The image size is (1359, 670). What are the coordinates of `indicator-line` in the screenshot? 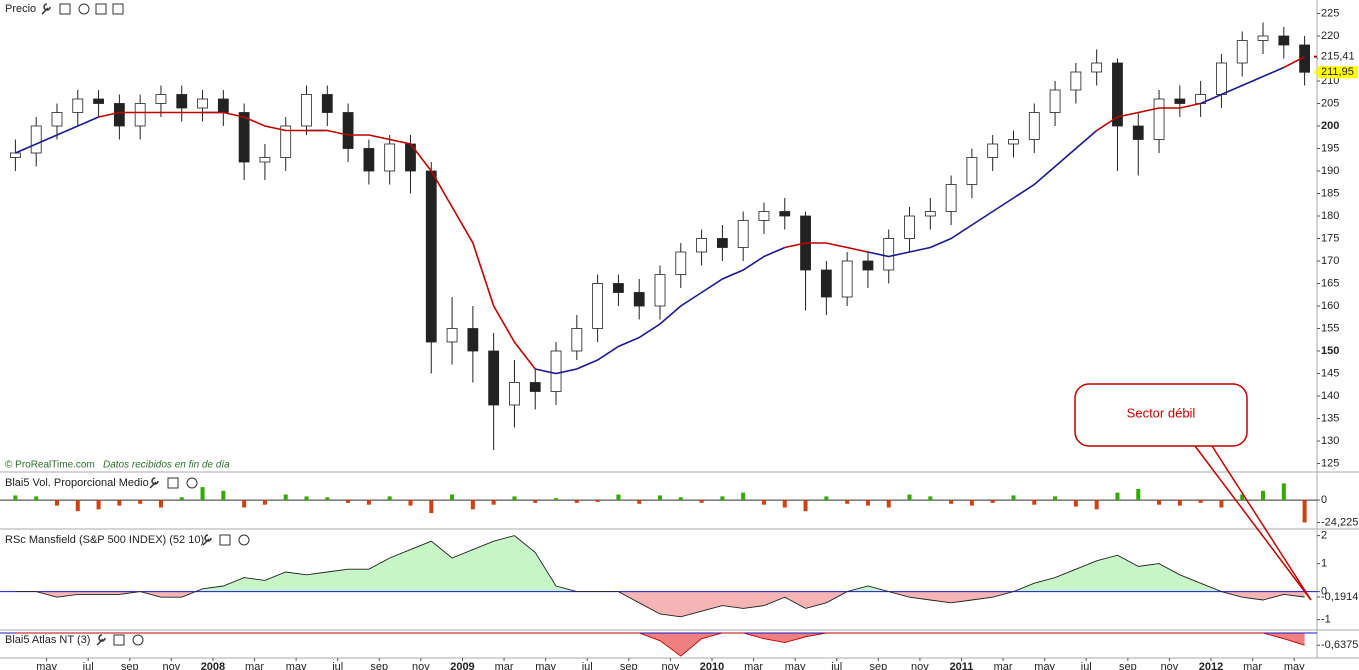 It's located at (660, 576).